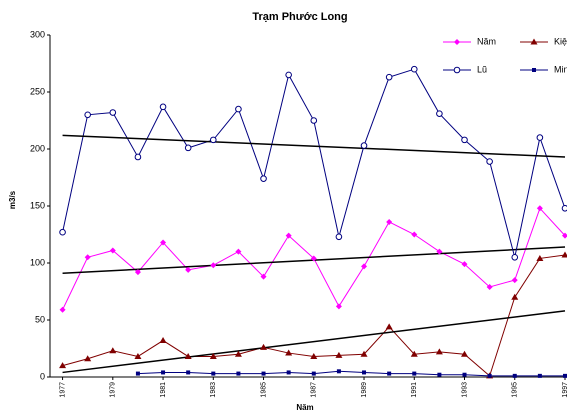  What do you see at coordinates (40, 319) in the screenshot?
I see `y-tick-label: 50` at bounding box center [40, 319].